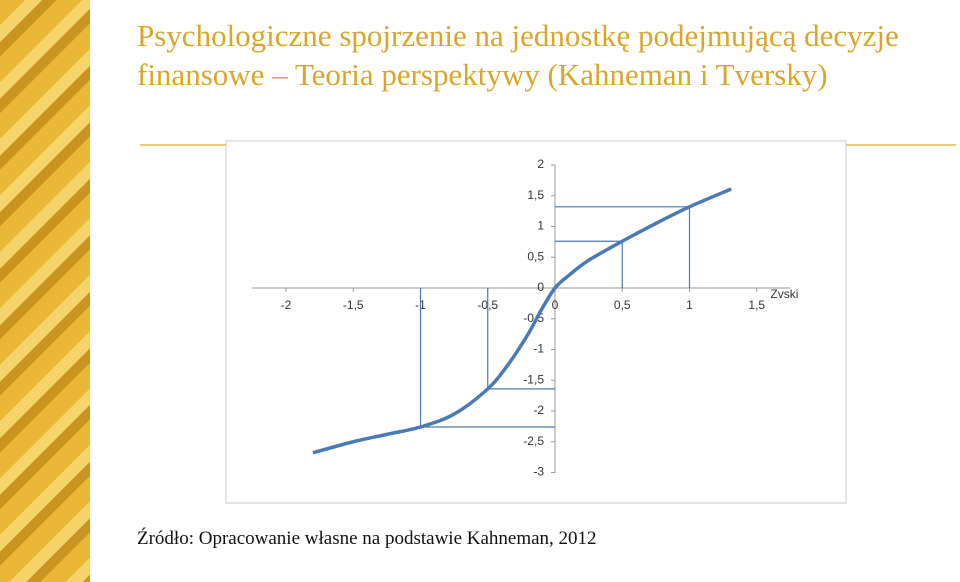 This screenshot has height=582, width=960. I want to click on decorative-strip, so click(45, 291).